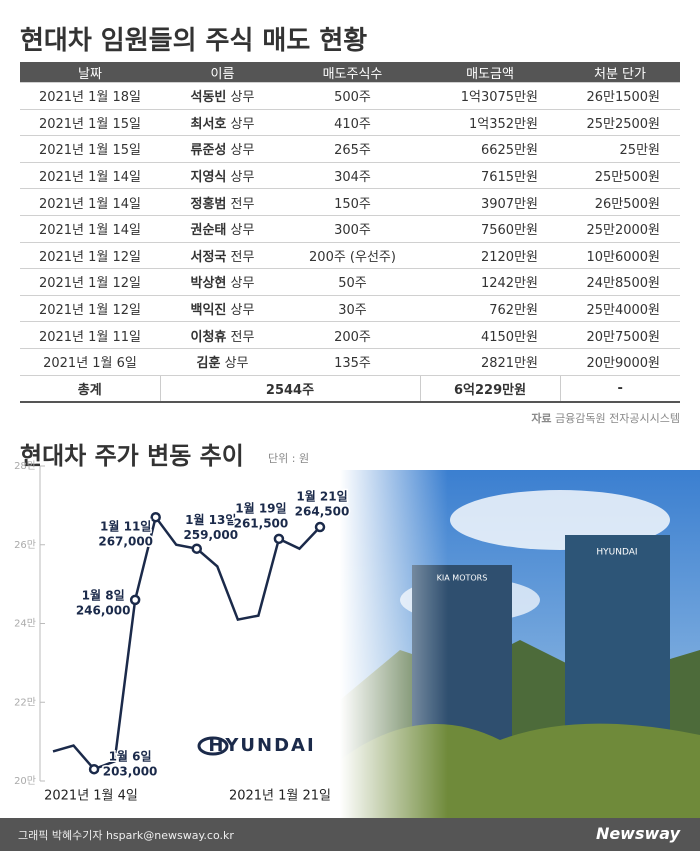 This screenshot has width=700, height=851. What do you see at coordinates (90, 335) in the screenshot?
I see `date-cell: 2021년 1월 11일` at bounding box center [90, 335].